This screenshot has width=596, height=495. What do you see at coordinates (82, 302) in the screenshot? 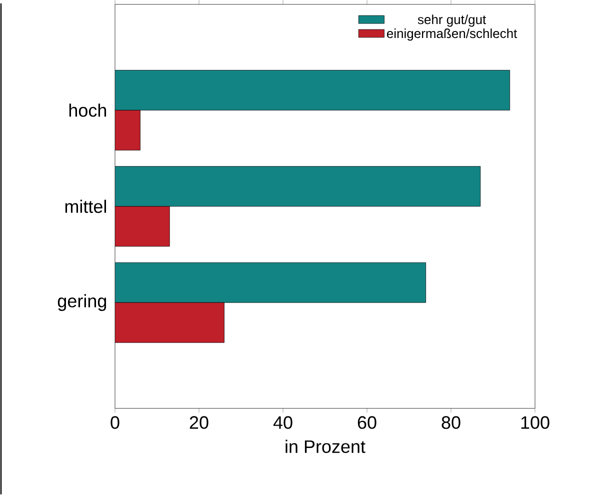
I see `y-tick-label: gering` at bounding box center [82, 302].